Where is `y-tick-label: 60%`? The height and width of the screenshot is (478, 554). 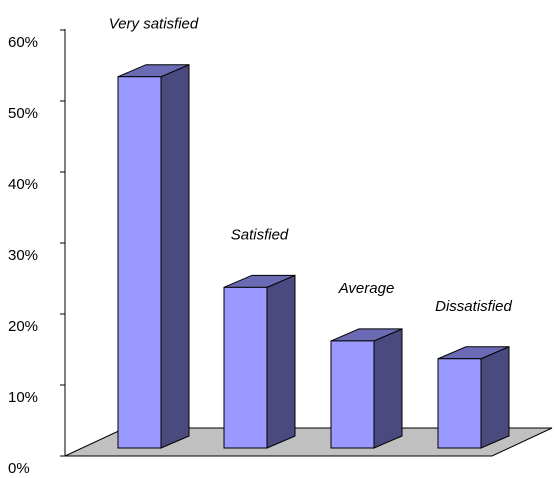 y-tick-label: 60% is located at coordinates (23, 42).